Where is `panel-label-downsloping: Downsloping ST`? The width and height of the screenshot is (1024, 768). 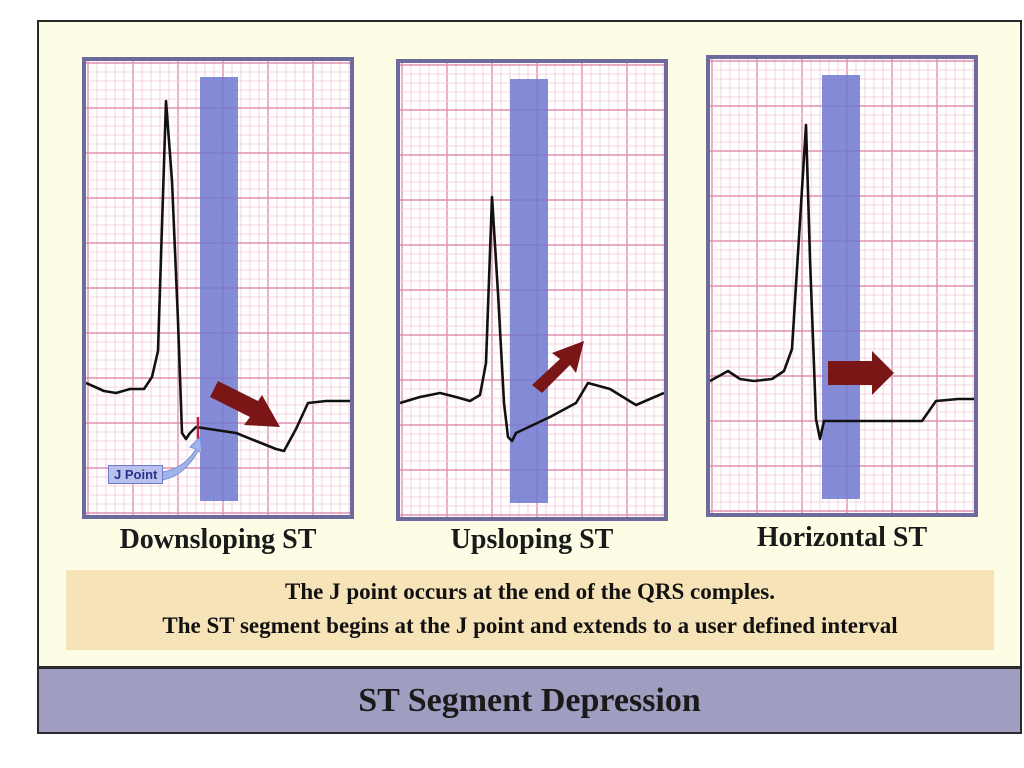
panel-label-downsloping: Downsloping ST is located at coordinates (218, 539).